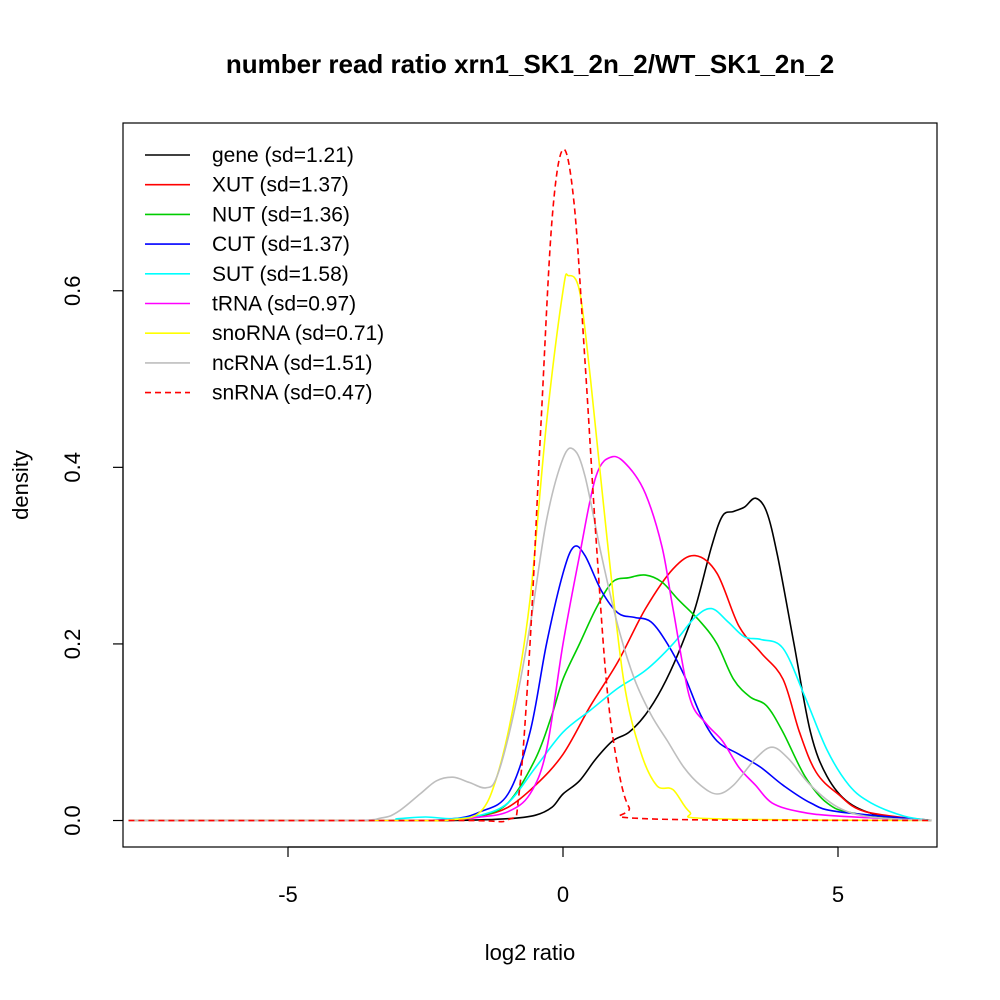 This screenshot has width=1000, height=1000. I want to click on y-tick-label: 0.0, so click(72, 820).